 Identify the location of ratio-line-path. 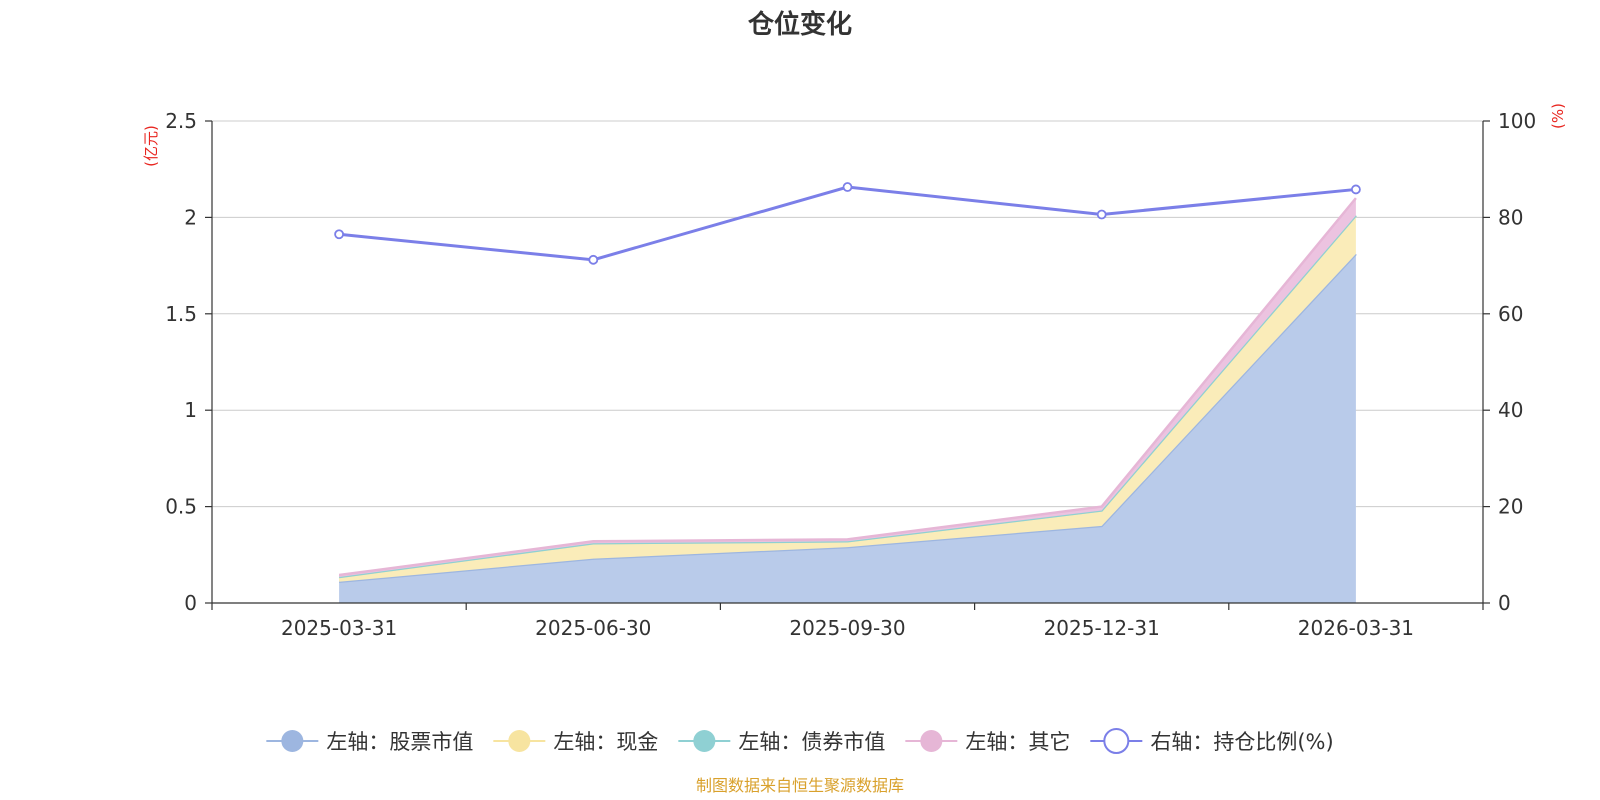
(847, 223).